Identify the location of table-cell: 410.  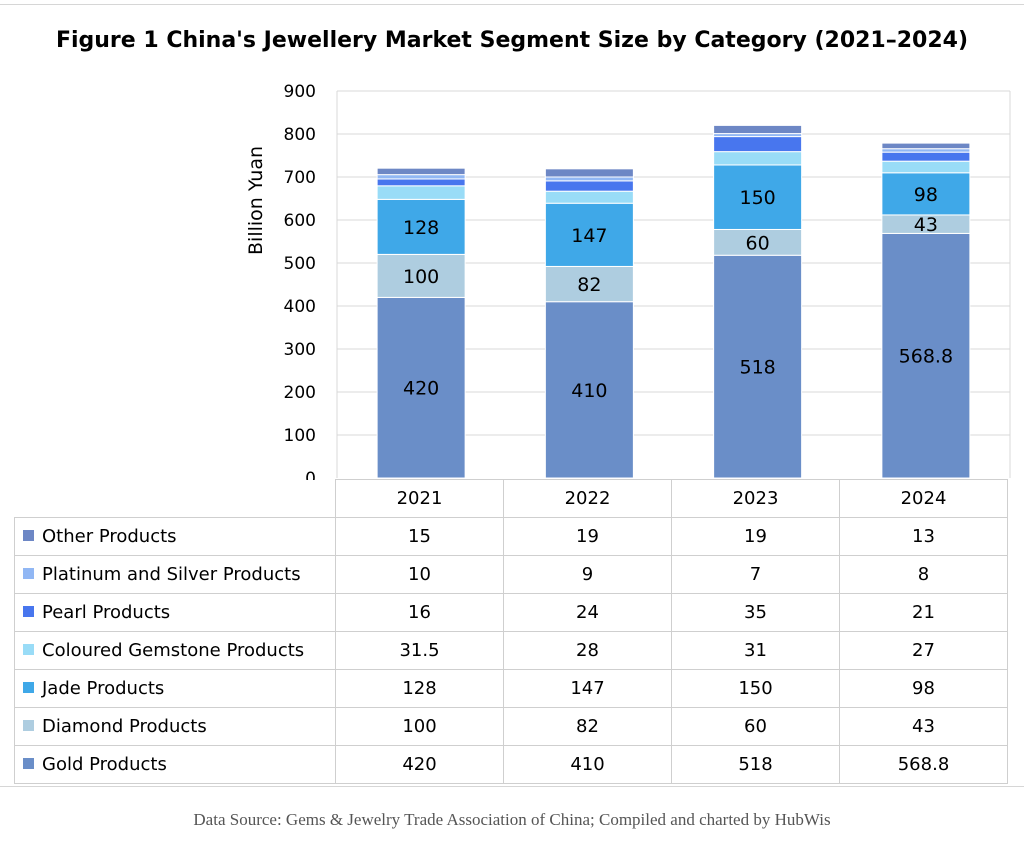
(587, 764).